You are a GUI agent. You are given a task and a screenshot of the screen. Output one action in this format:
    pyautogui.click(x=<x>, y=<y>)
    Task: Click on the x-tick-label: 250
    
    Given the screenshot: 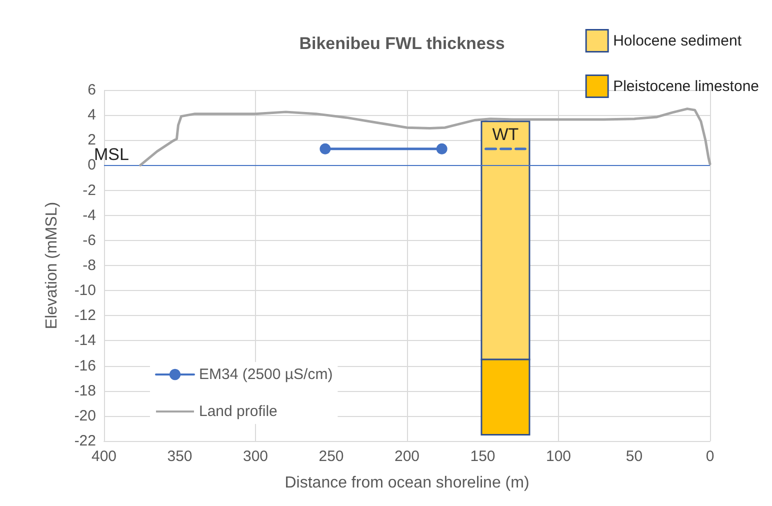 What is the action you would take?
    pyautogui.click(x=331, y=456)
    